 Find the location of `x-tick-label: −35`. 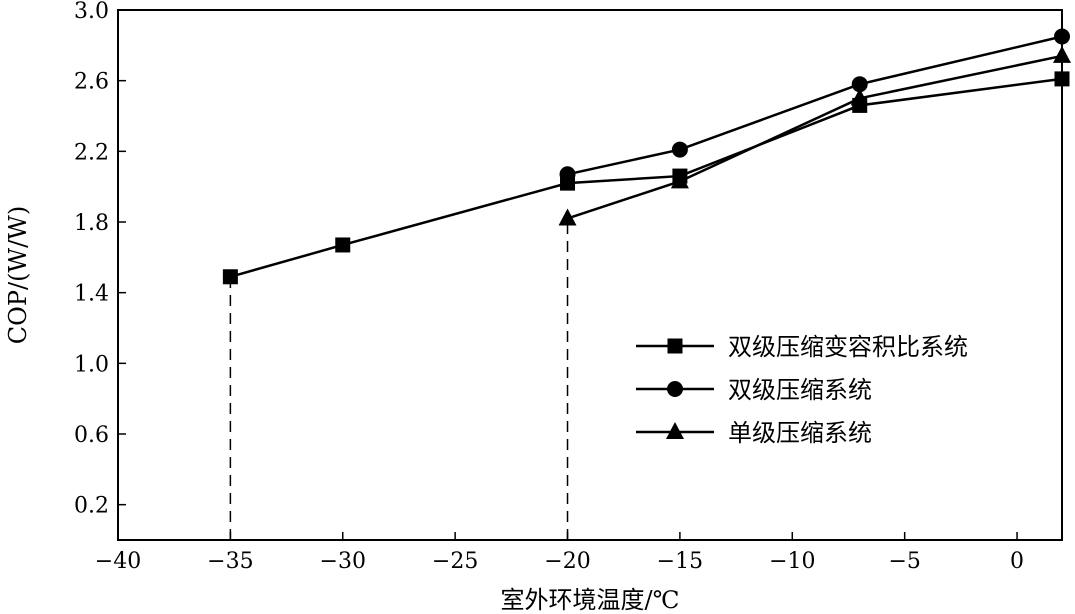

x-tick-label: −35 is located at coordinates (230, 561).